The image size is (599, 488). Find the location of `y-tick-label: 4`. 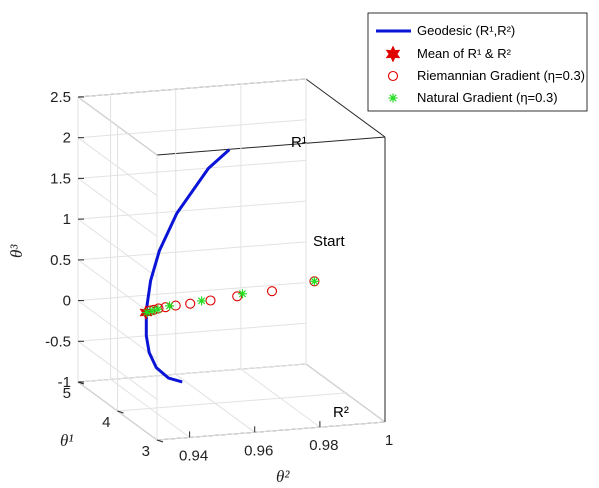

y-tick-label: 4 is located at coordinates (106, 422).